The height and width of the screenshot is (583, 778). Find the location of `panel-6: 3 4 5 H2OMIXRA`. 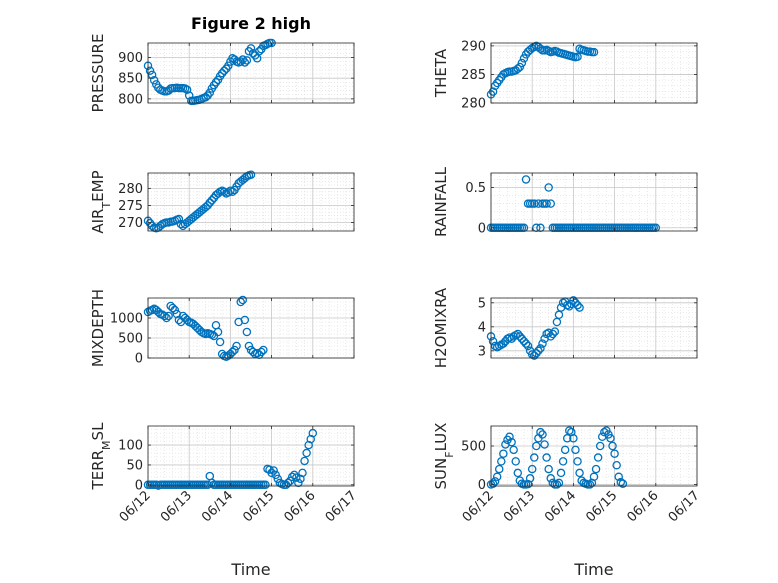

panel-6: 3 4 5 H2OMIXRA is located at coordinates (565, 327).